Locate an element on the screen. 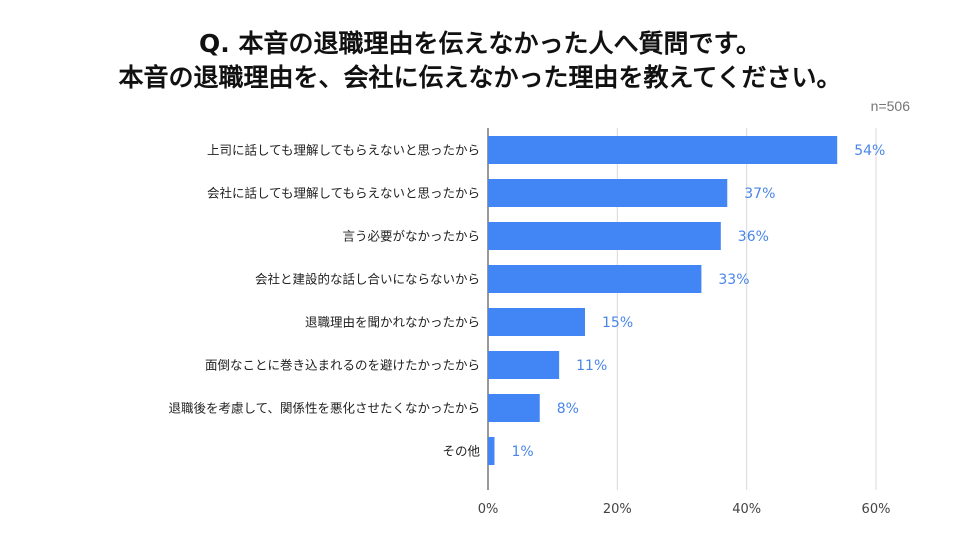  data-label: 15% is located at coordinates (617, 323).